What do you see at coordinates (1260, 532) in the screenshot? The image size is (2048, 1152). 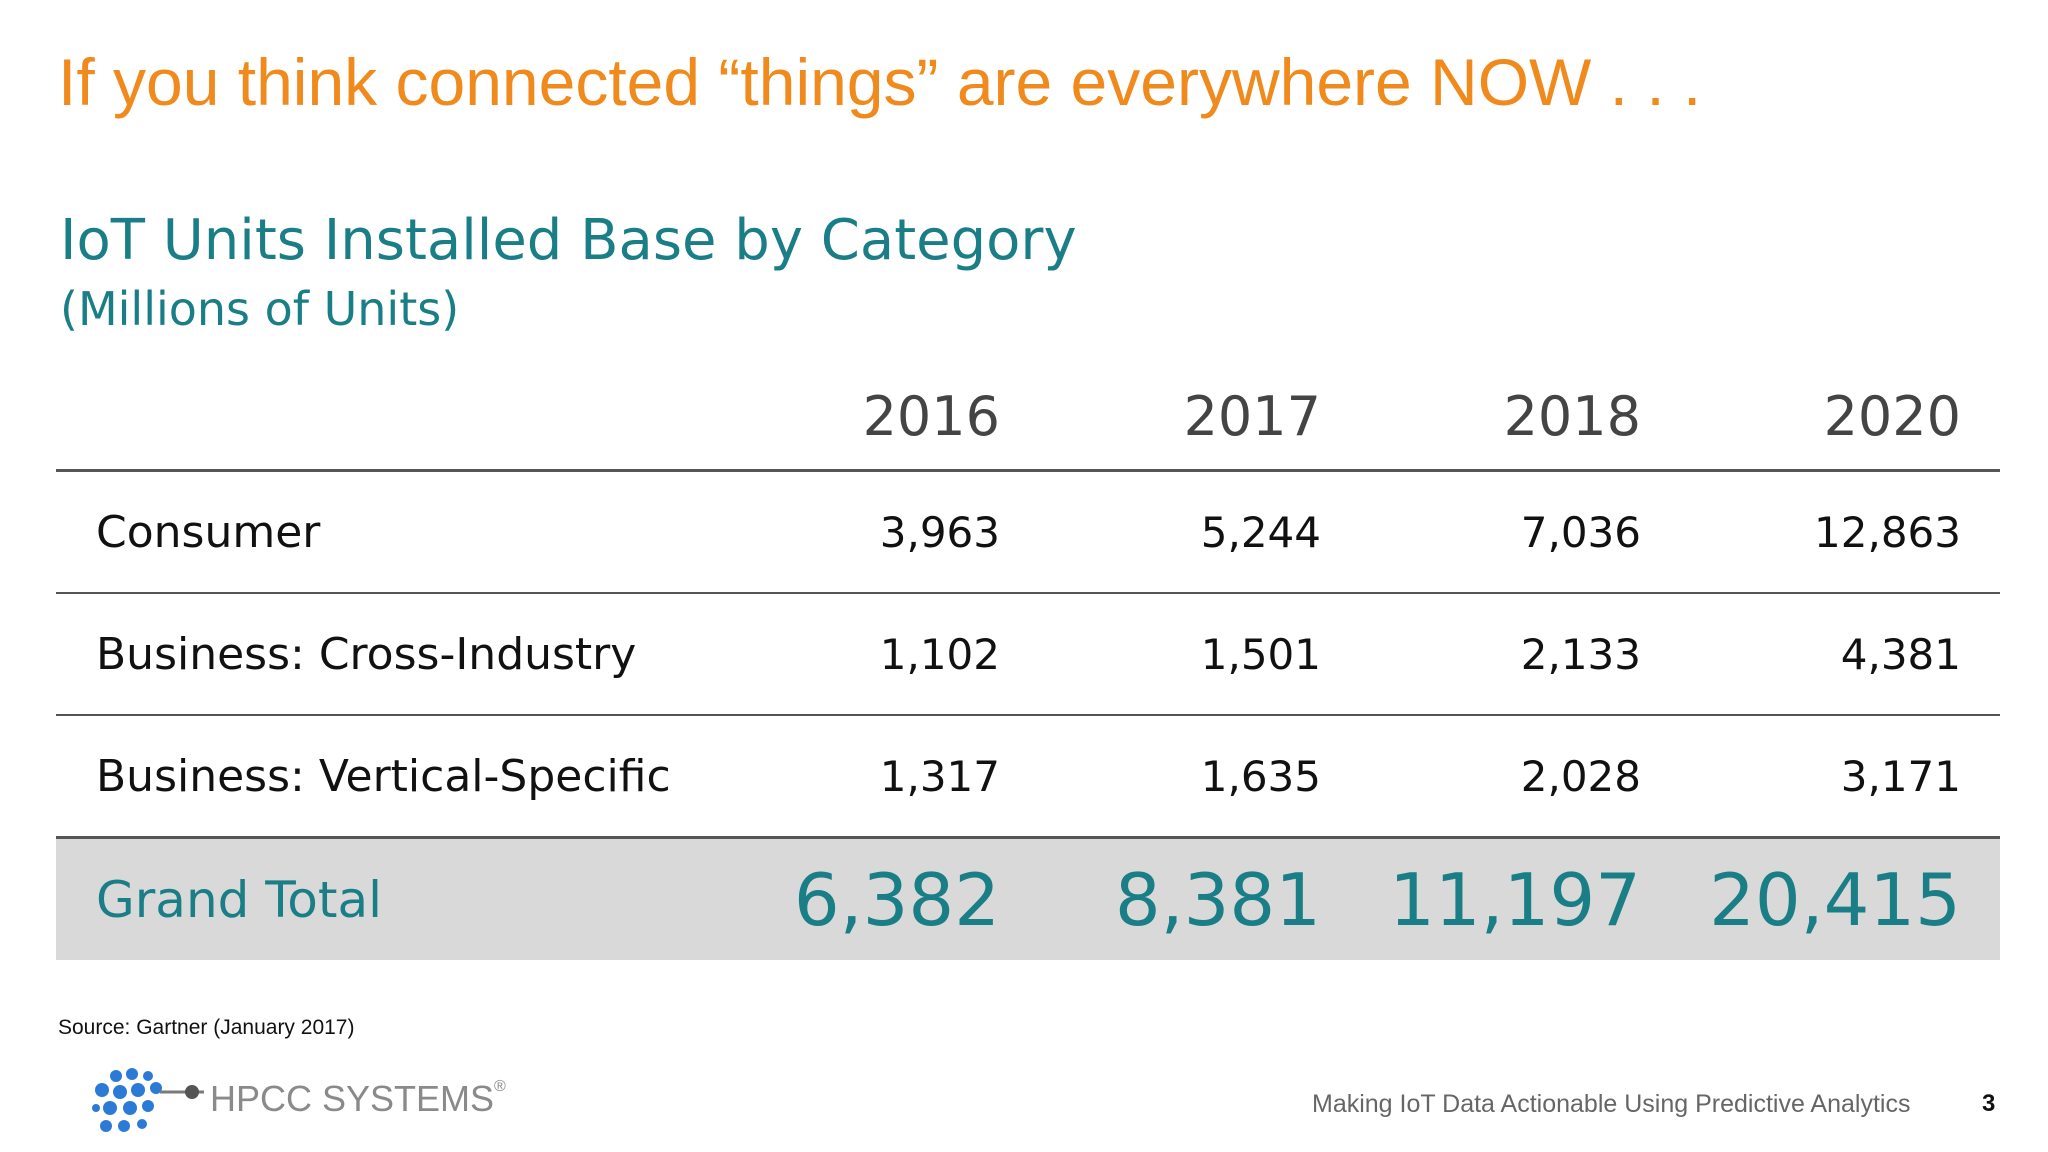 I see `table-cell: 5,244` at bounding box center [1260, 532].